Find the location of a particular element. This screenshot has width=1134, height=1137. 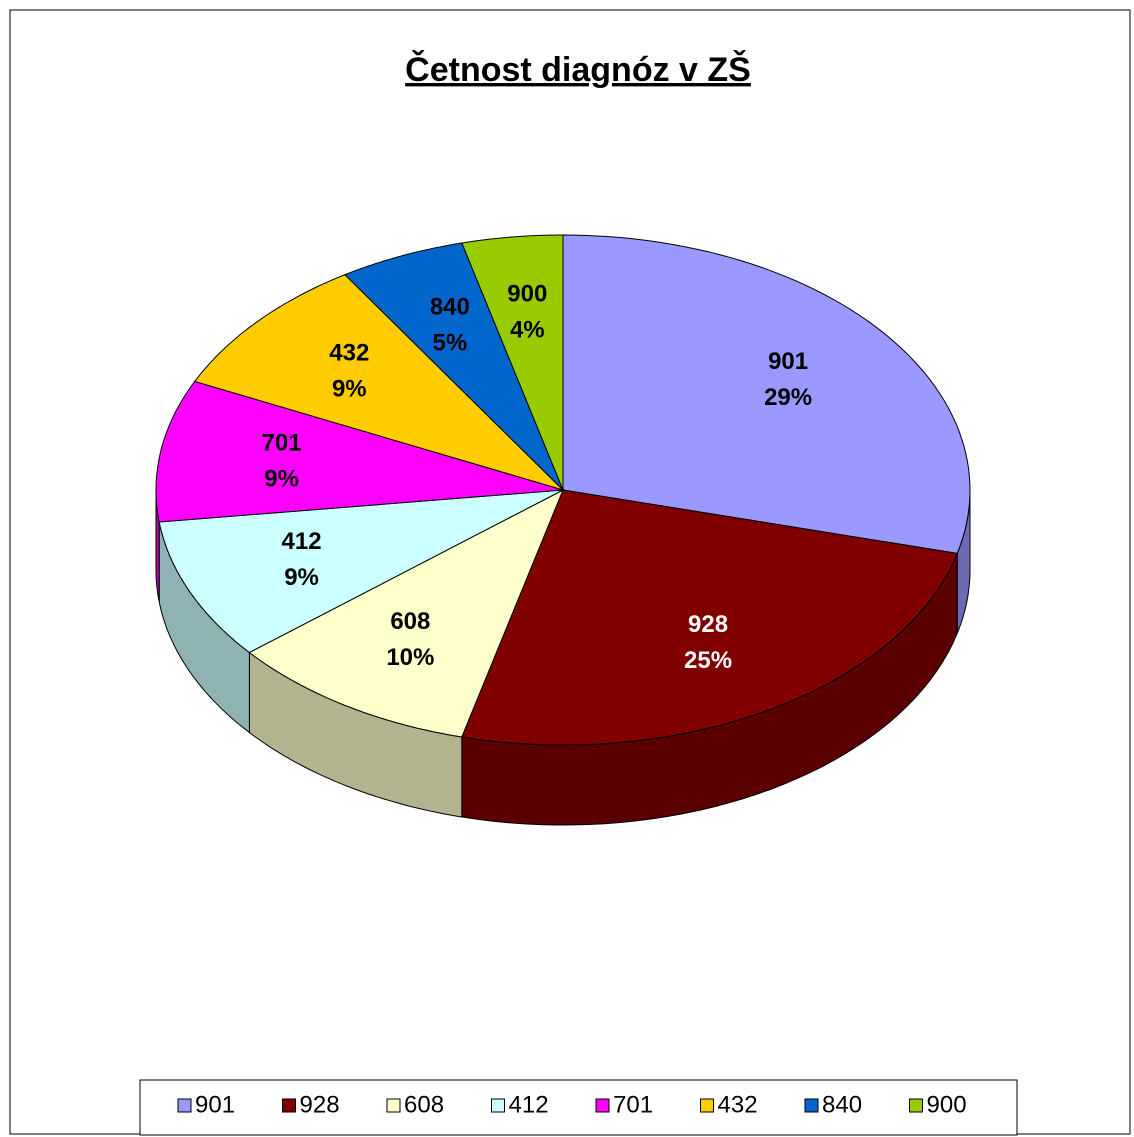

data-label-category: 900 is located at coordinates (527, 293).